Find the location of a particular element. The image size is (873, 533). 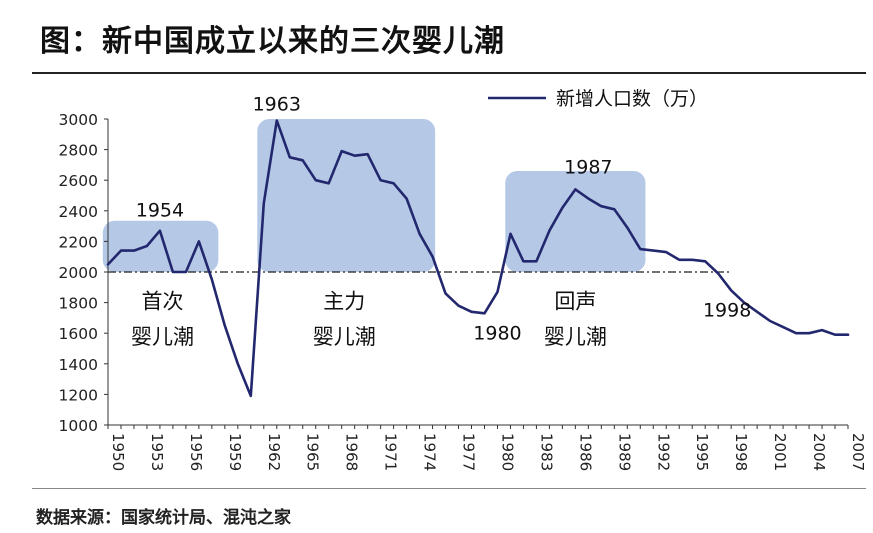

x-tick-label: 1950 is located at coordinates (118, 452).